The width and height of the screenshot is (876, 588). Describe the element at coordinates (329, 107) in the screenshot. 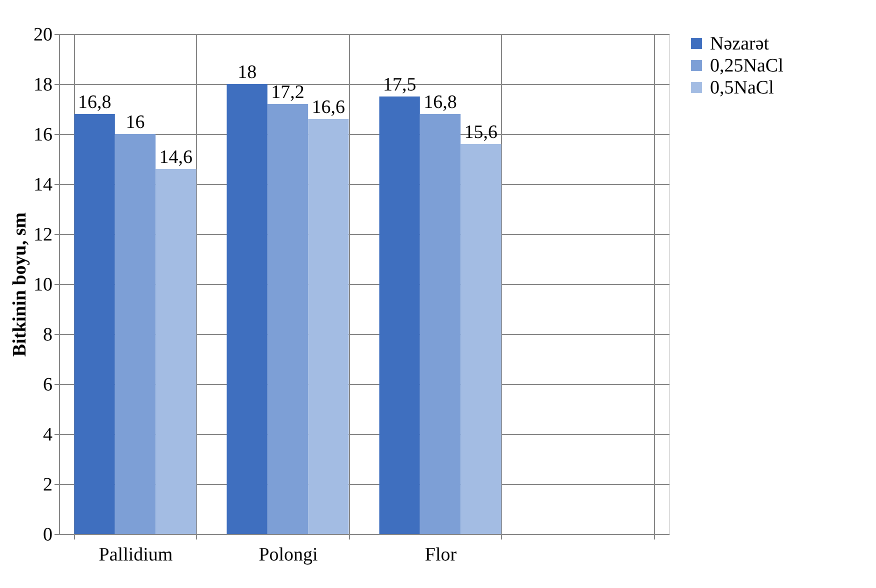

I see `data-label: 16,6` at that location.